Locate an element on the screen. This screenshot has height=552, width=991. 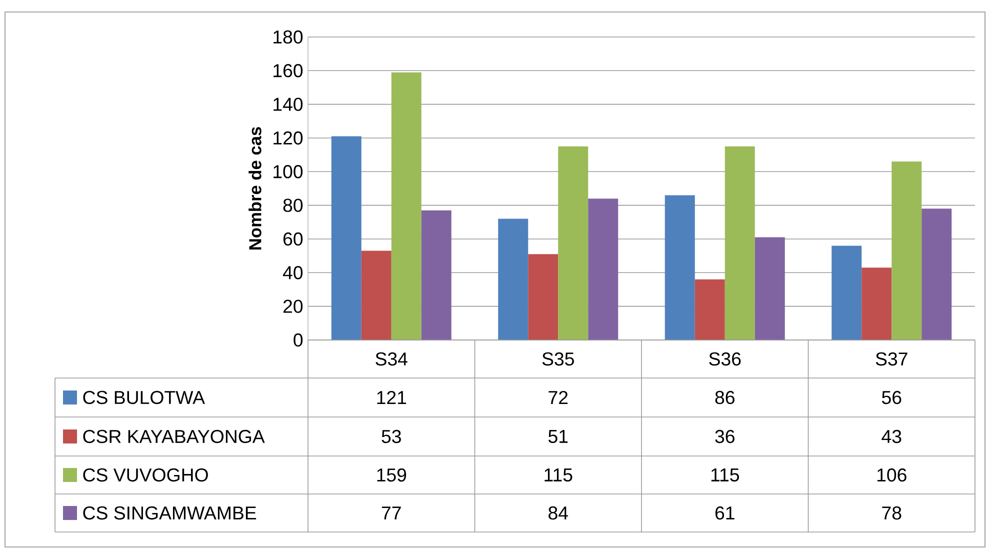
y-axis-title: Nombre de cas is located at coordinates (255, 188).